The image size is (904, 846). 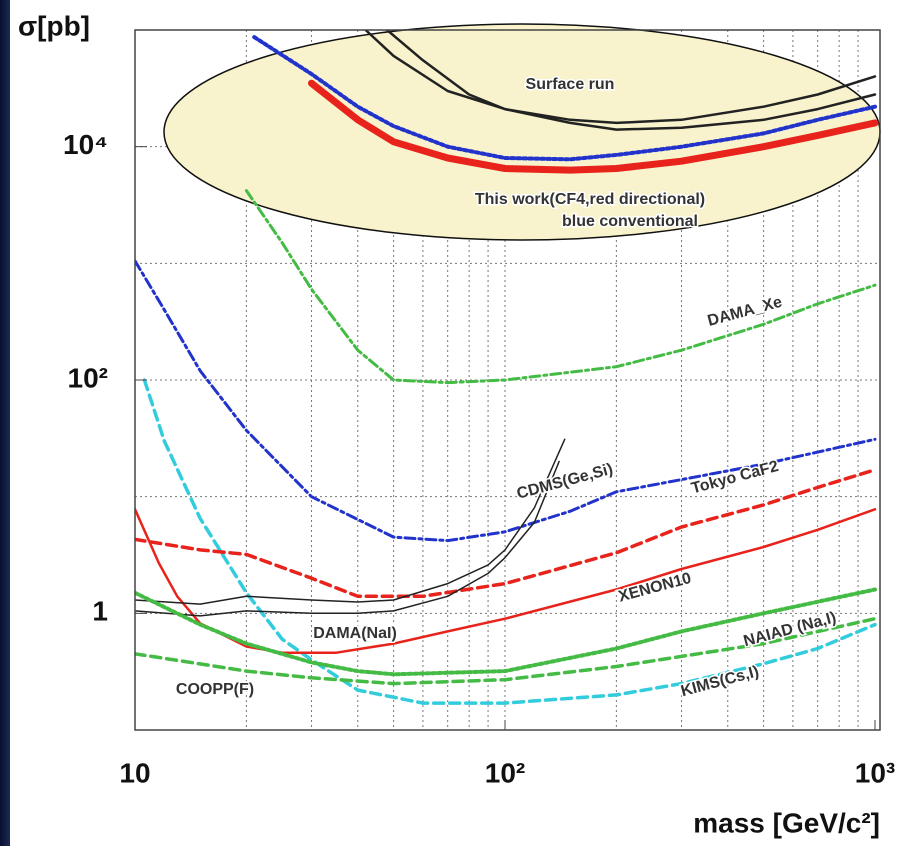 I want to click on y-tick-label: 10², so click(x=88, y=377).